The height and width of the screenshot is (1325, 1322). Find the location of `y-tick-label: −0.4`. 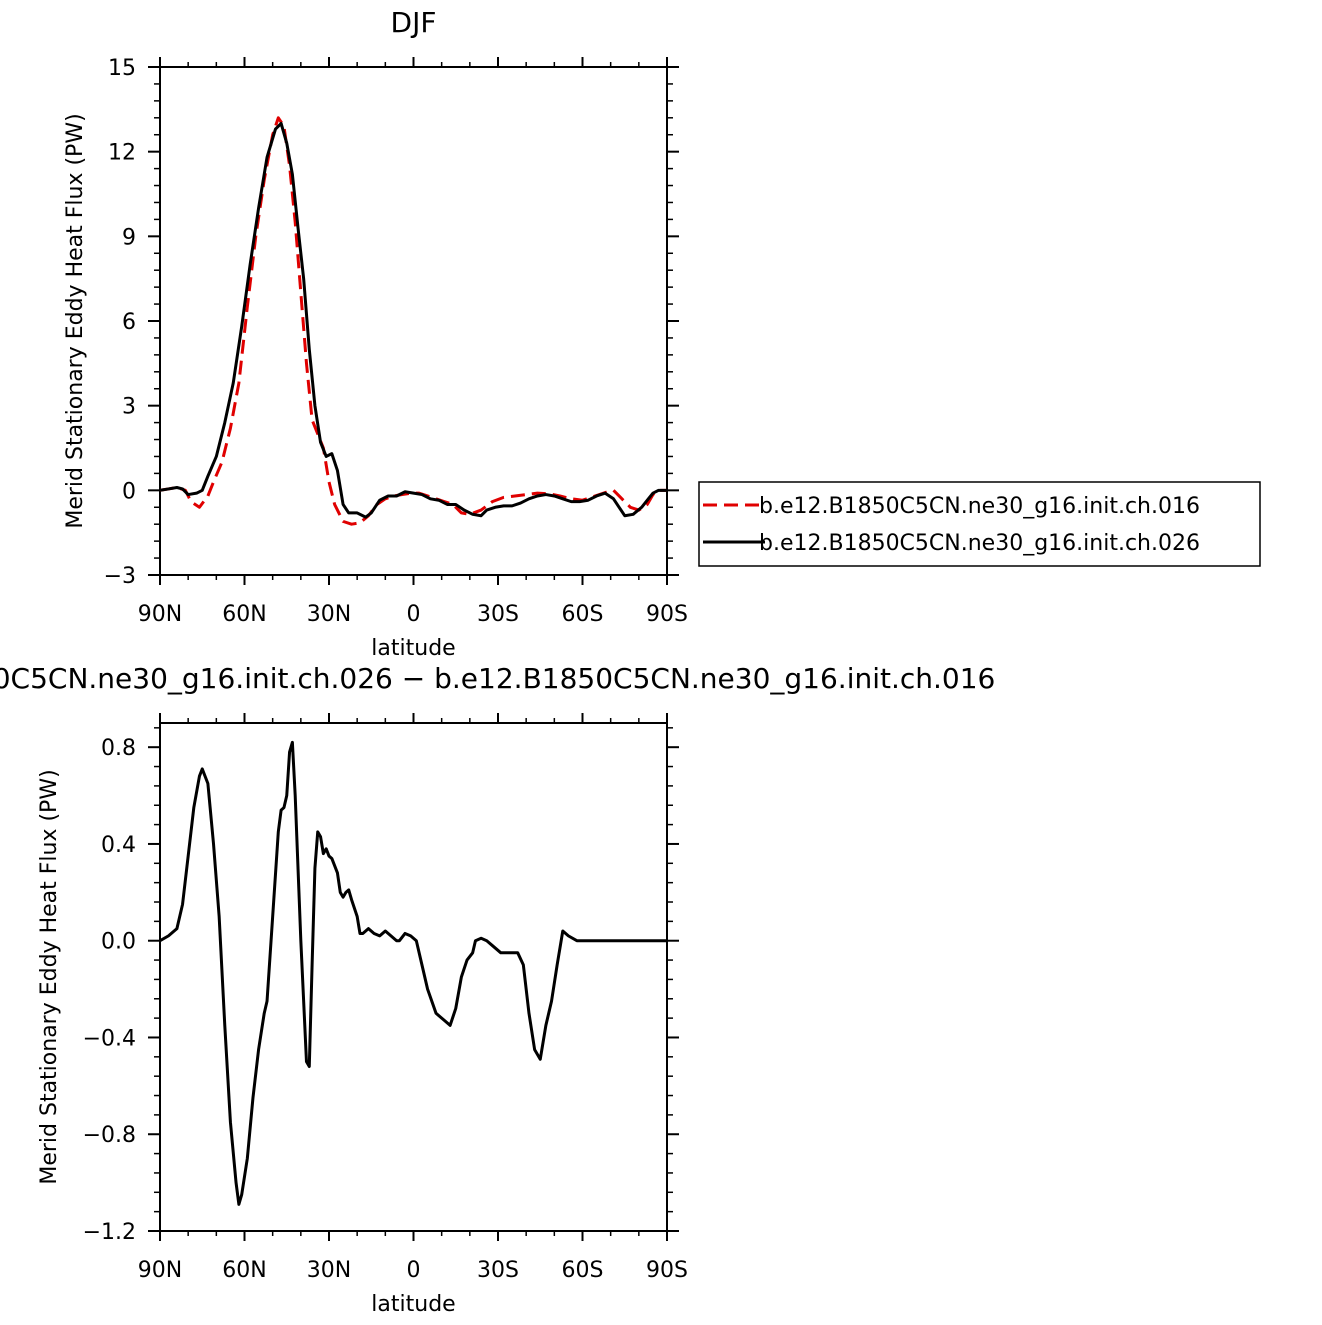

y-tick-label: −0.4 is located at coordinates (109, 1038).